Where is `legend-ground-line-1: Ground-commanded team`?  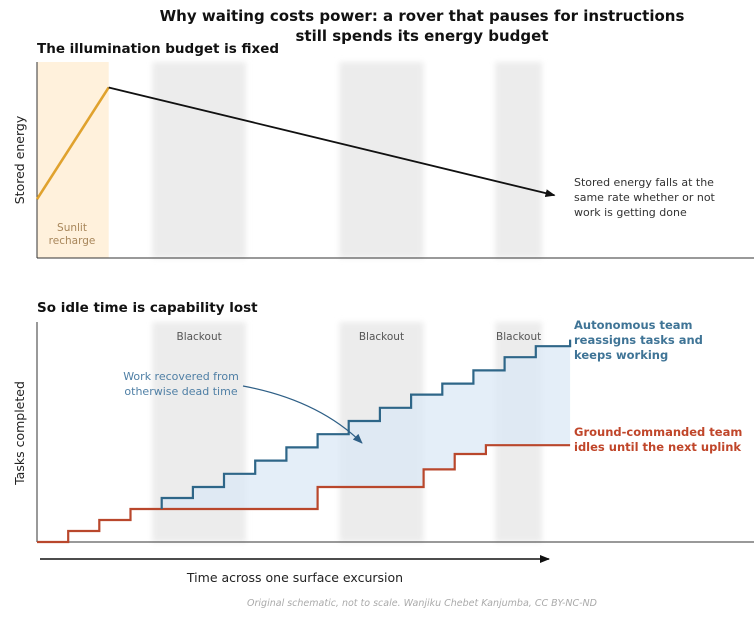
legend-ground-line-1: Ground-commanded team is located at coordinates (658, 432).